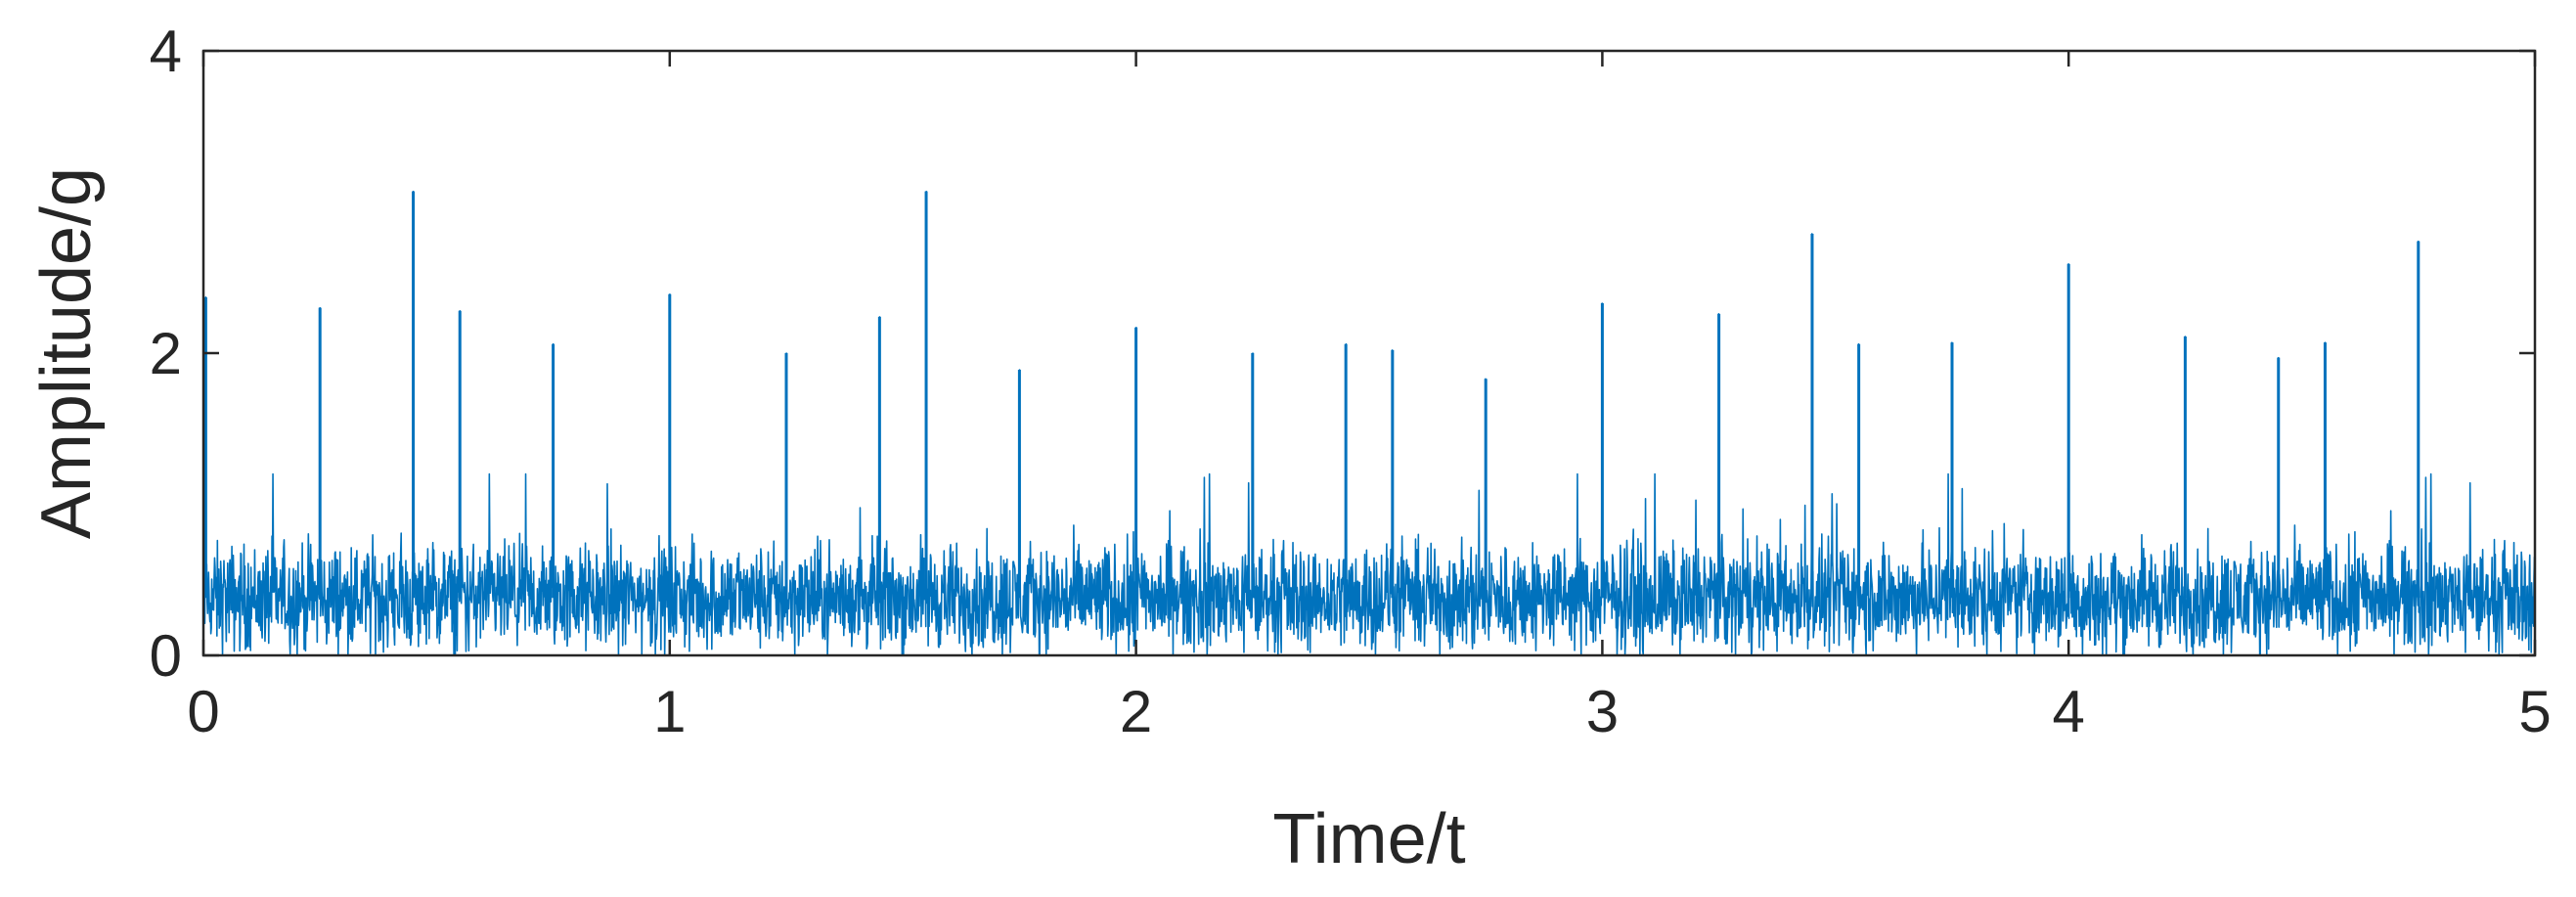  I want to click on x-tick-label: 4, so click(2069, 711).